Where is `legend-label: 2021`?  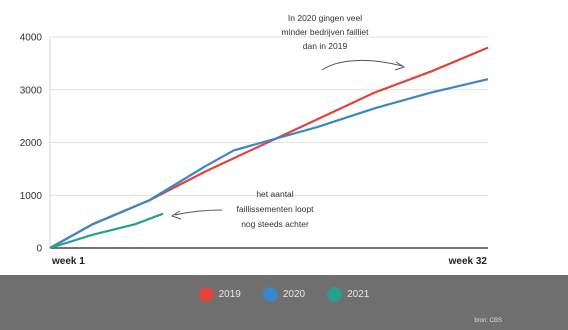 legend-label: 2021 is located at coordinates (358, 294).